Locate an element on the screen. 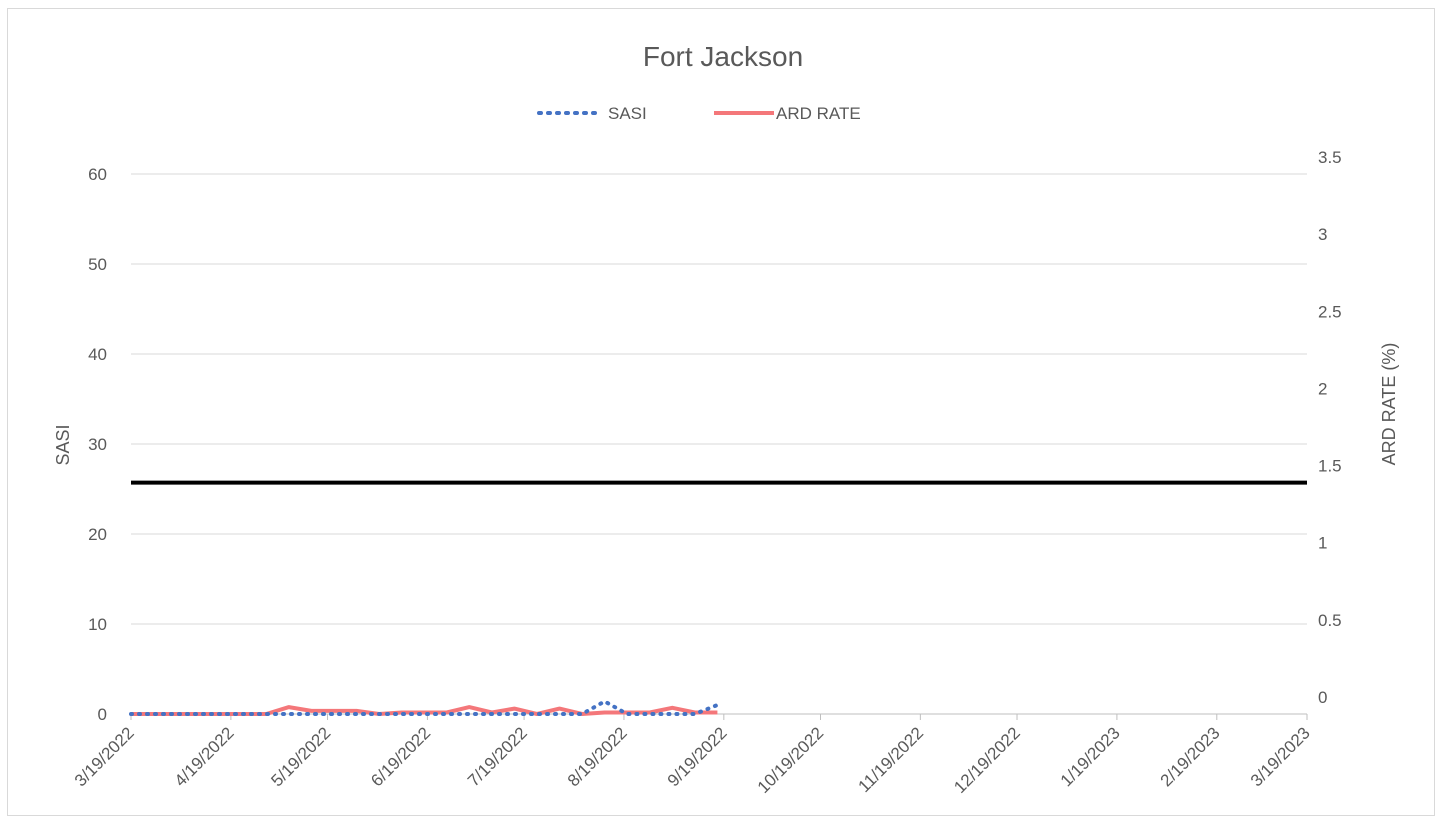  x-tick-label: 11/19/2022 is located at coordinates (890, 759).